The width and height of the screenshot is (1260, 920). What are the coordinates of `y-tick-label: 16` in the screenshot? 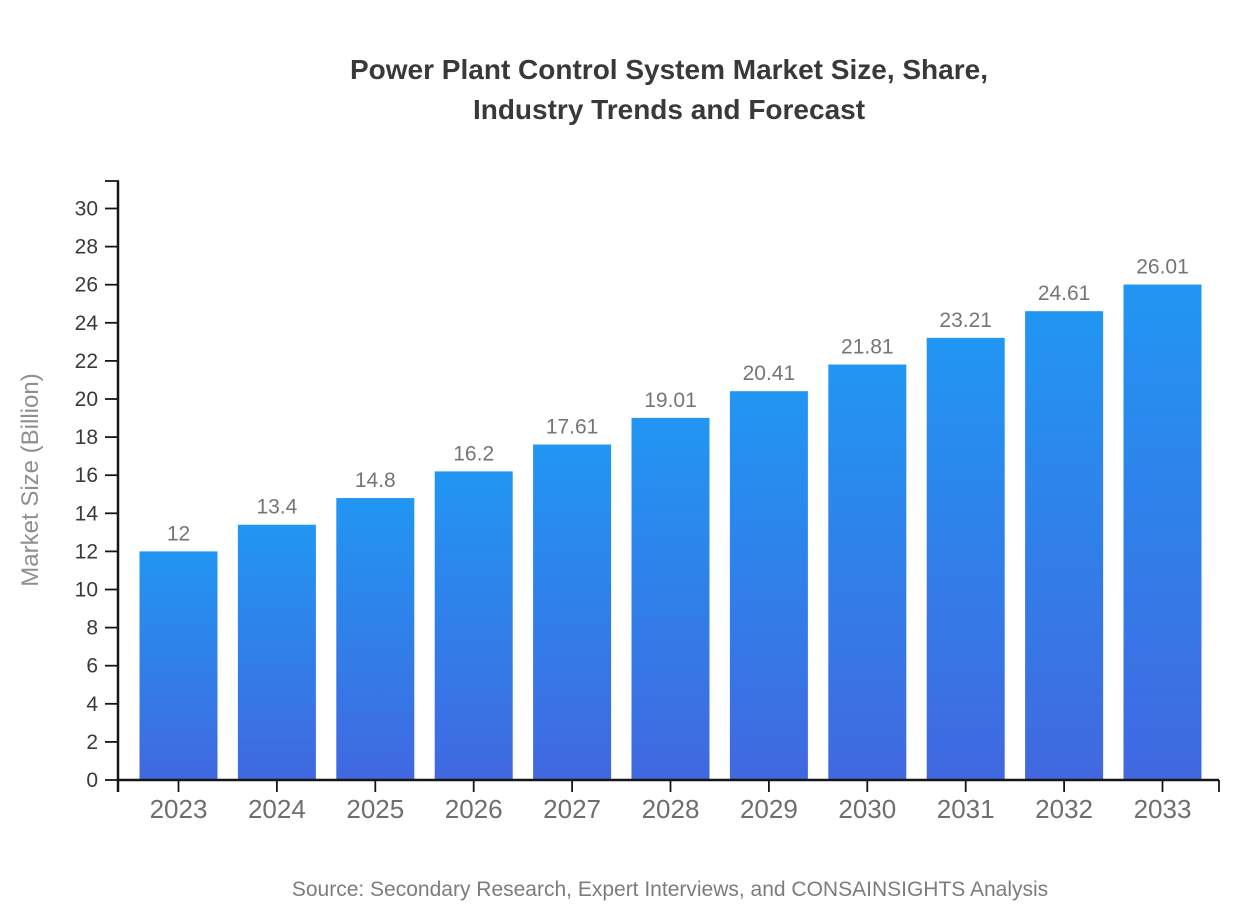 It's located at (86, 475).